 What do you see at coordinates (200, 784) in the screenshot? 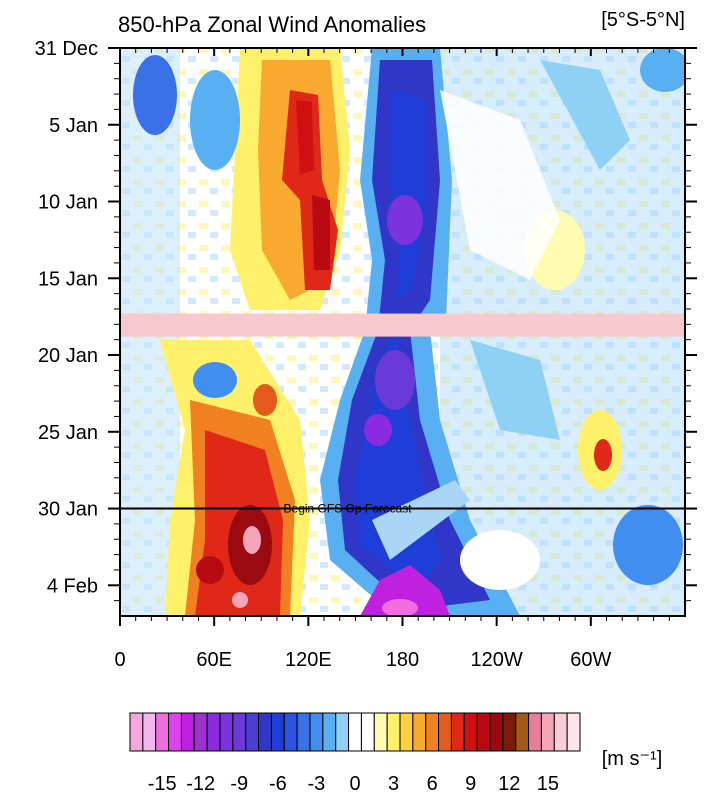
I see `colorbar-label: -12` at bounding box center [200, 784].